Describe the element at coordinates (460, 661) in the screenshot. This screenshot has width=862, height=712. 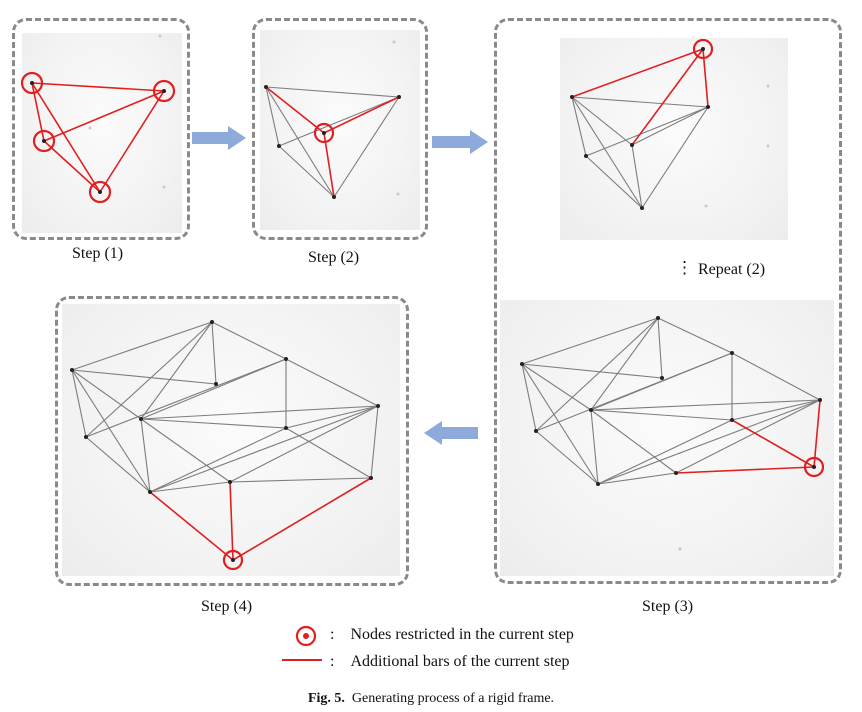
I see `legend-bars-text: Additional bars of the current step` at that location.